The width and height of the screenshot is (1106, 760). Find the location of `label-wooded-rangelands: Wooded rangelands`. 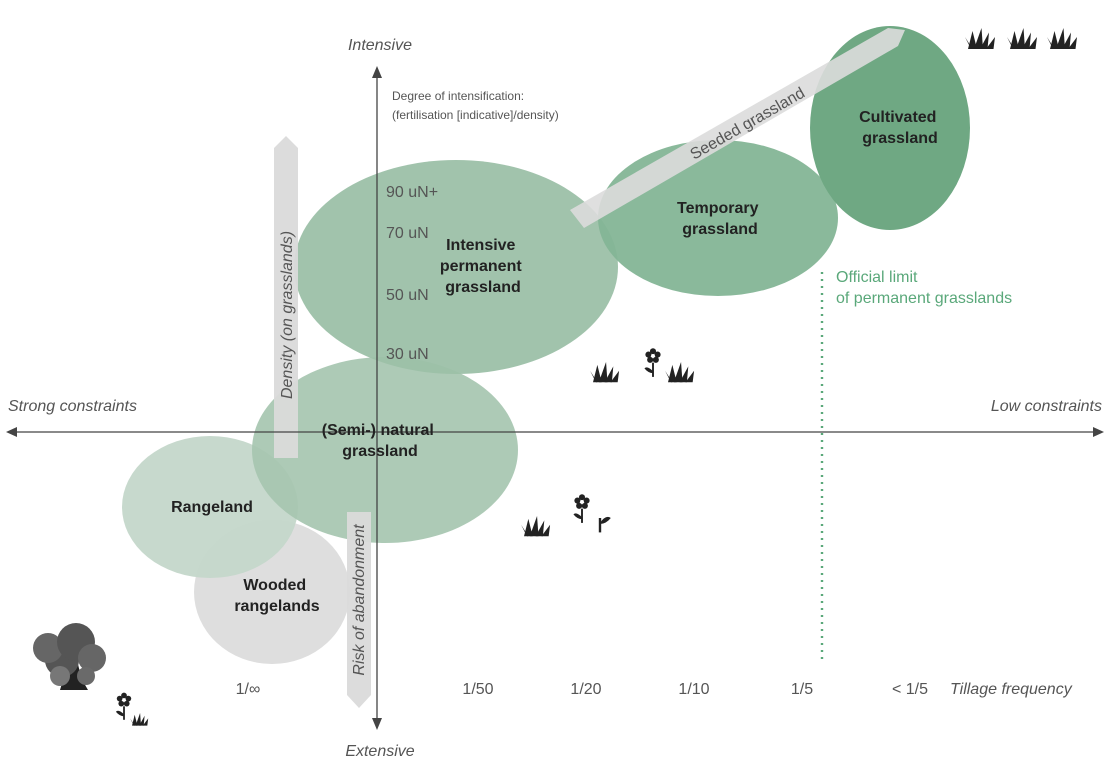

label-wooded-rangelands: Wooded rangelands is located at coordinates (276, 596).